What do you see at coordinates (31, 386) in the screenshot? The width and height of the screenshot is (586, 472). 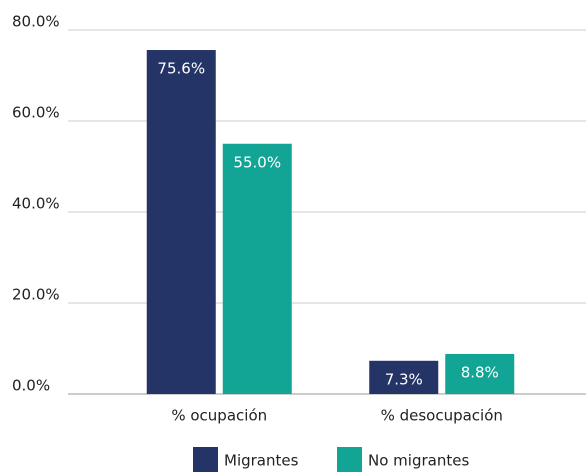 I see `y-tick-label: 0.0%` at bounding box center [31, 386].